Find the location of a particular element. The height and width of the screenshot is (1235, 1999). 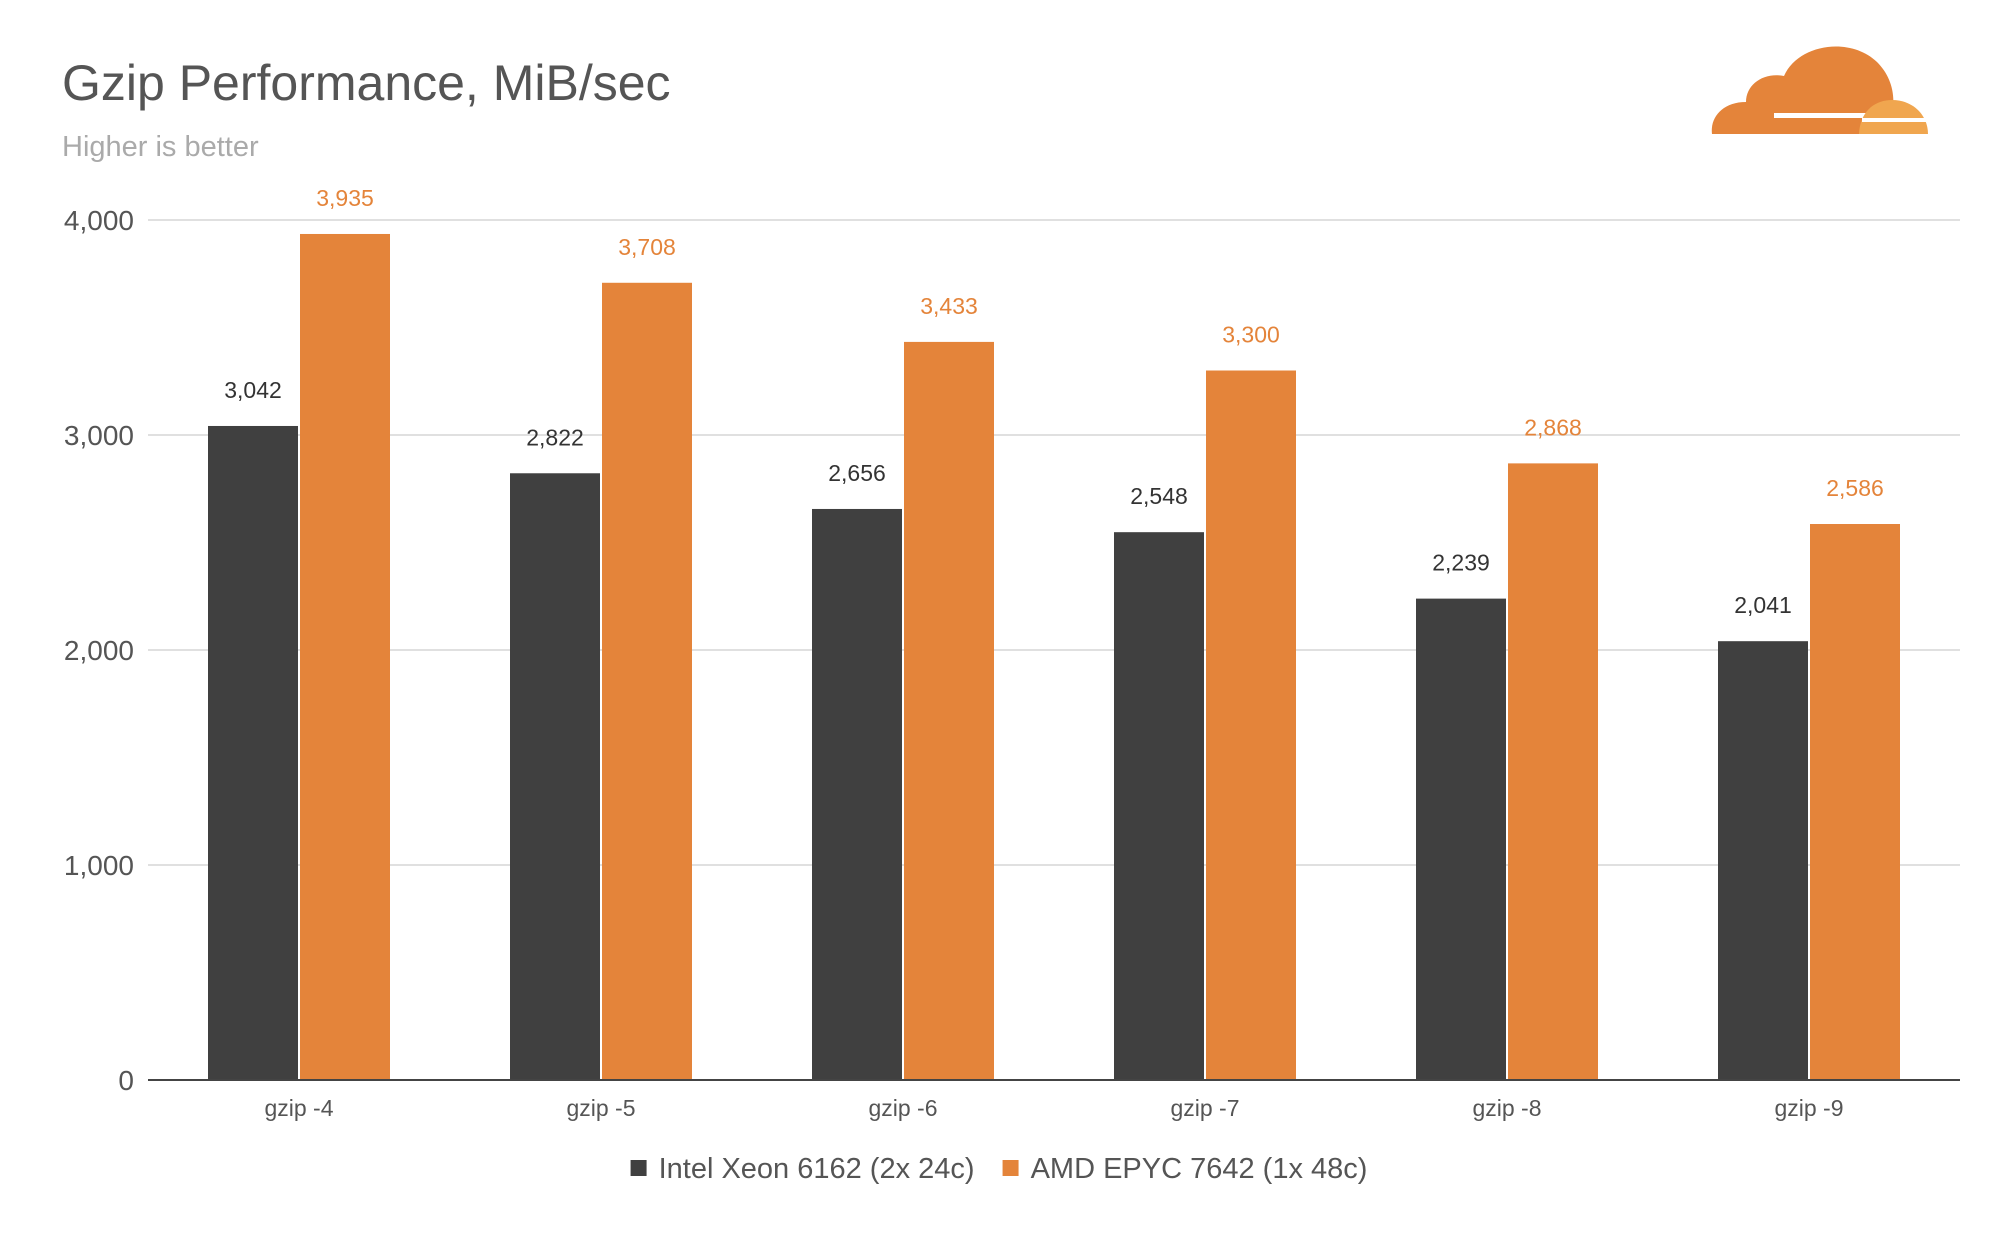

y-tick-label: 1,000 is located at coordinates (99, 865).